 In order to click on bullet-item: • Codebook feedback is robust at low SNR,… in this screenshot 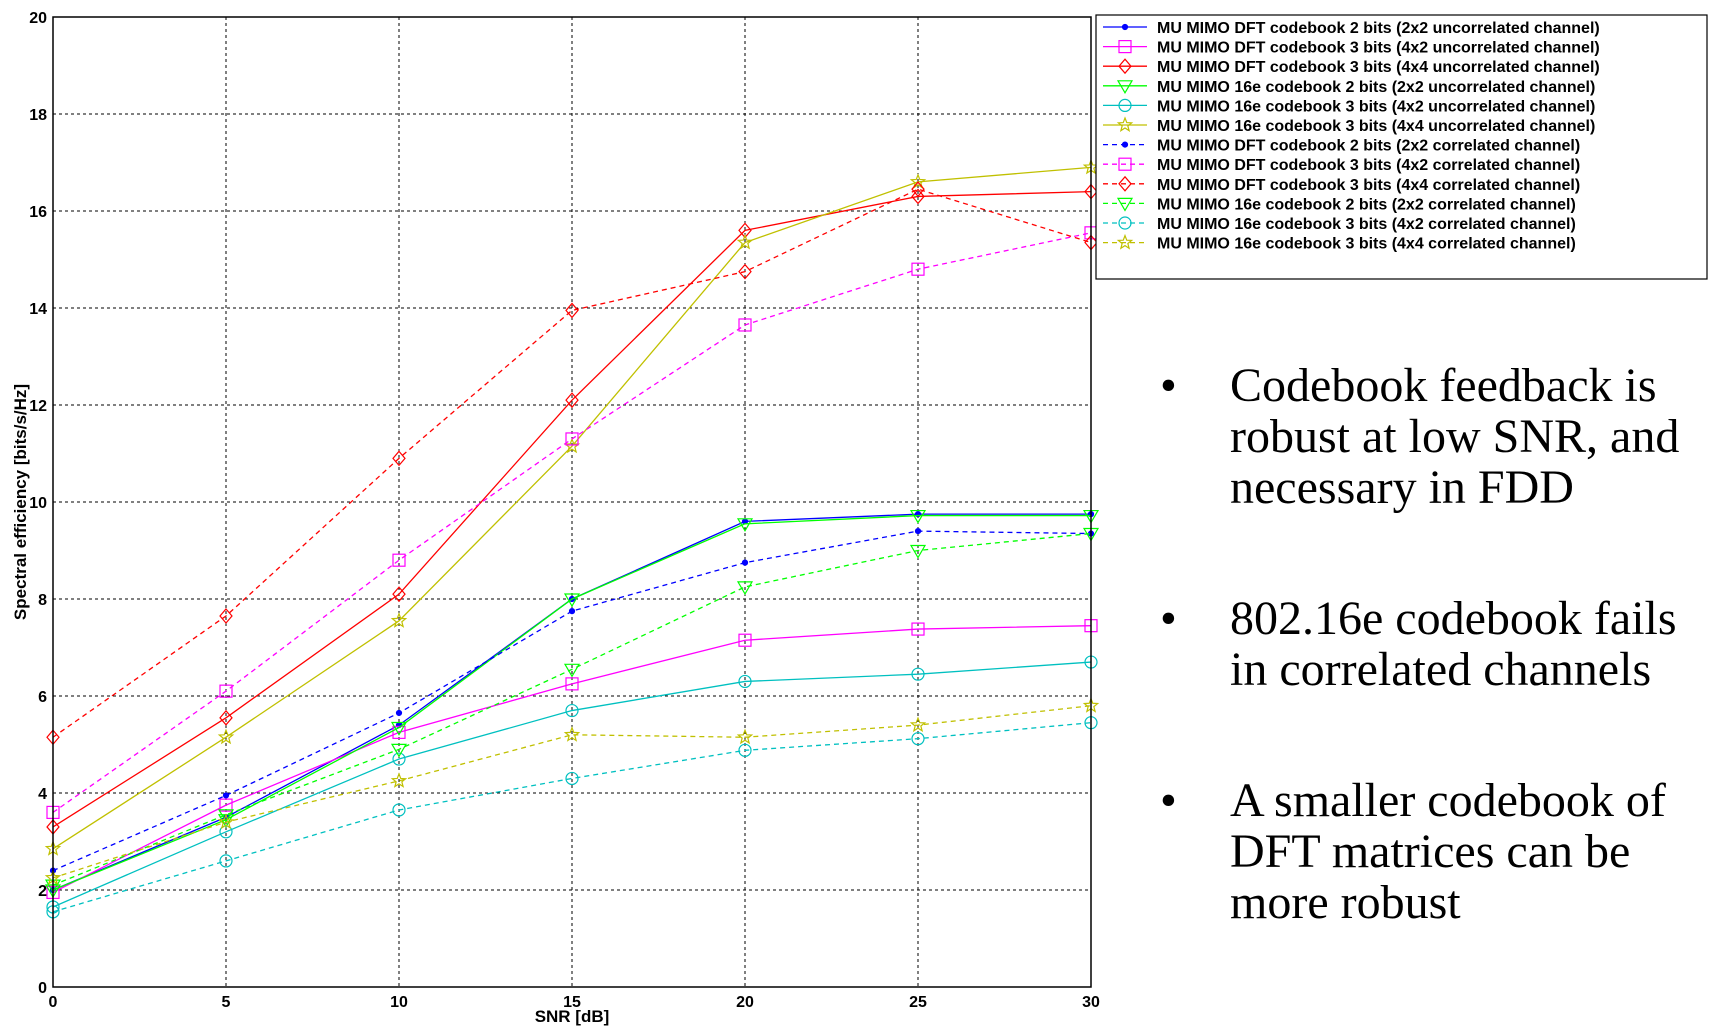, I will do `click(1422, 436)`.